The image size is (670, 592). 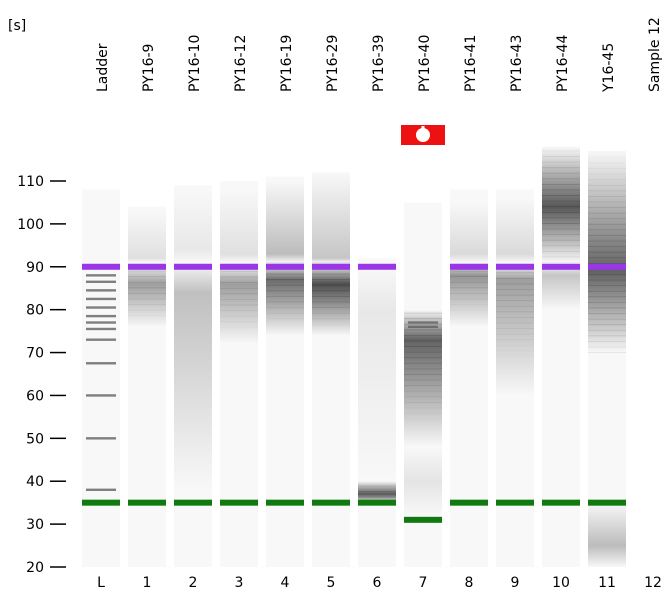 What do you see at coordinates (35, 525) in the screenshot?
I see `y-tick-label: 30` at bounding box center [35, 525].